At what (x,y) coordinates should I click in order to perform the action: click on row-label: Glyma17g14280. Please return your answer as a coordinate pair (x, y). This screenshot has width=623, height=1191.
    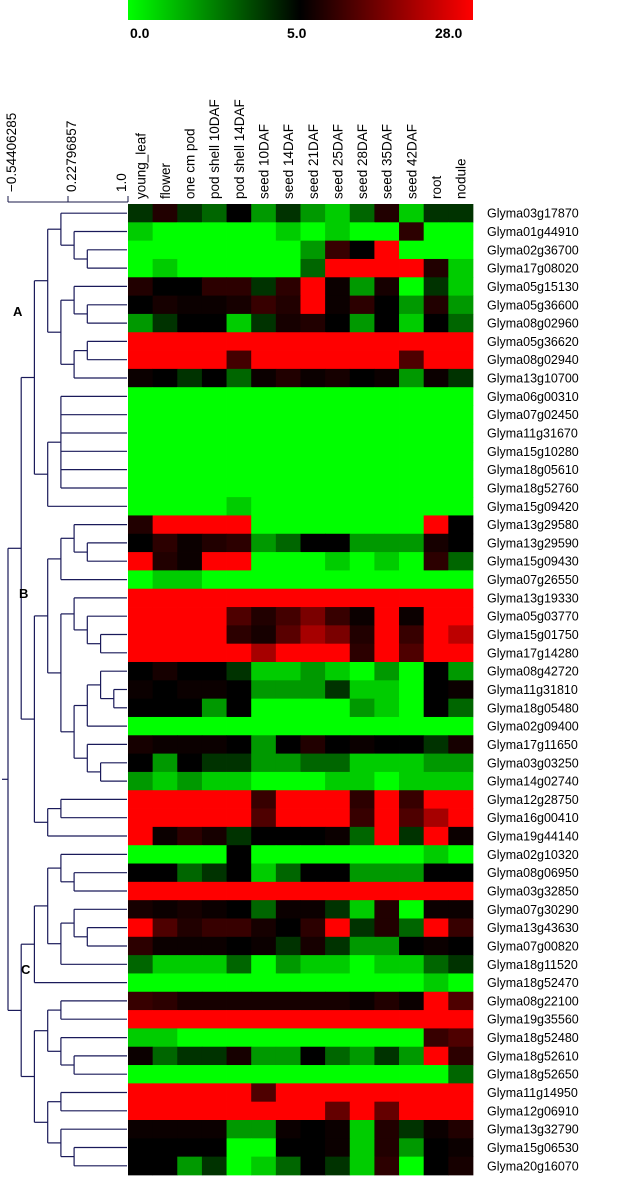
    Looking at the image, I should click on (533, 653).